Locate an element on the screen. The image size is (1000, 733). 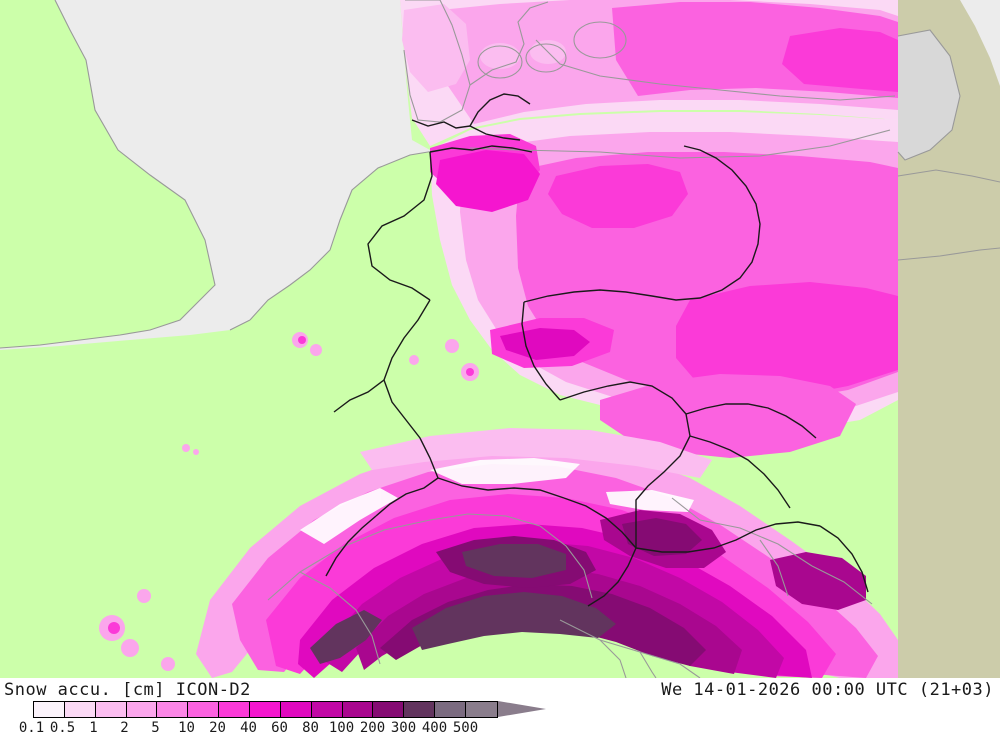
colorbar-tick-10: 10 is located at coordinates (186, 726).